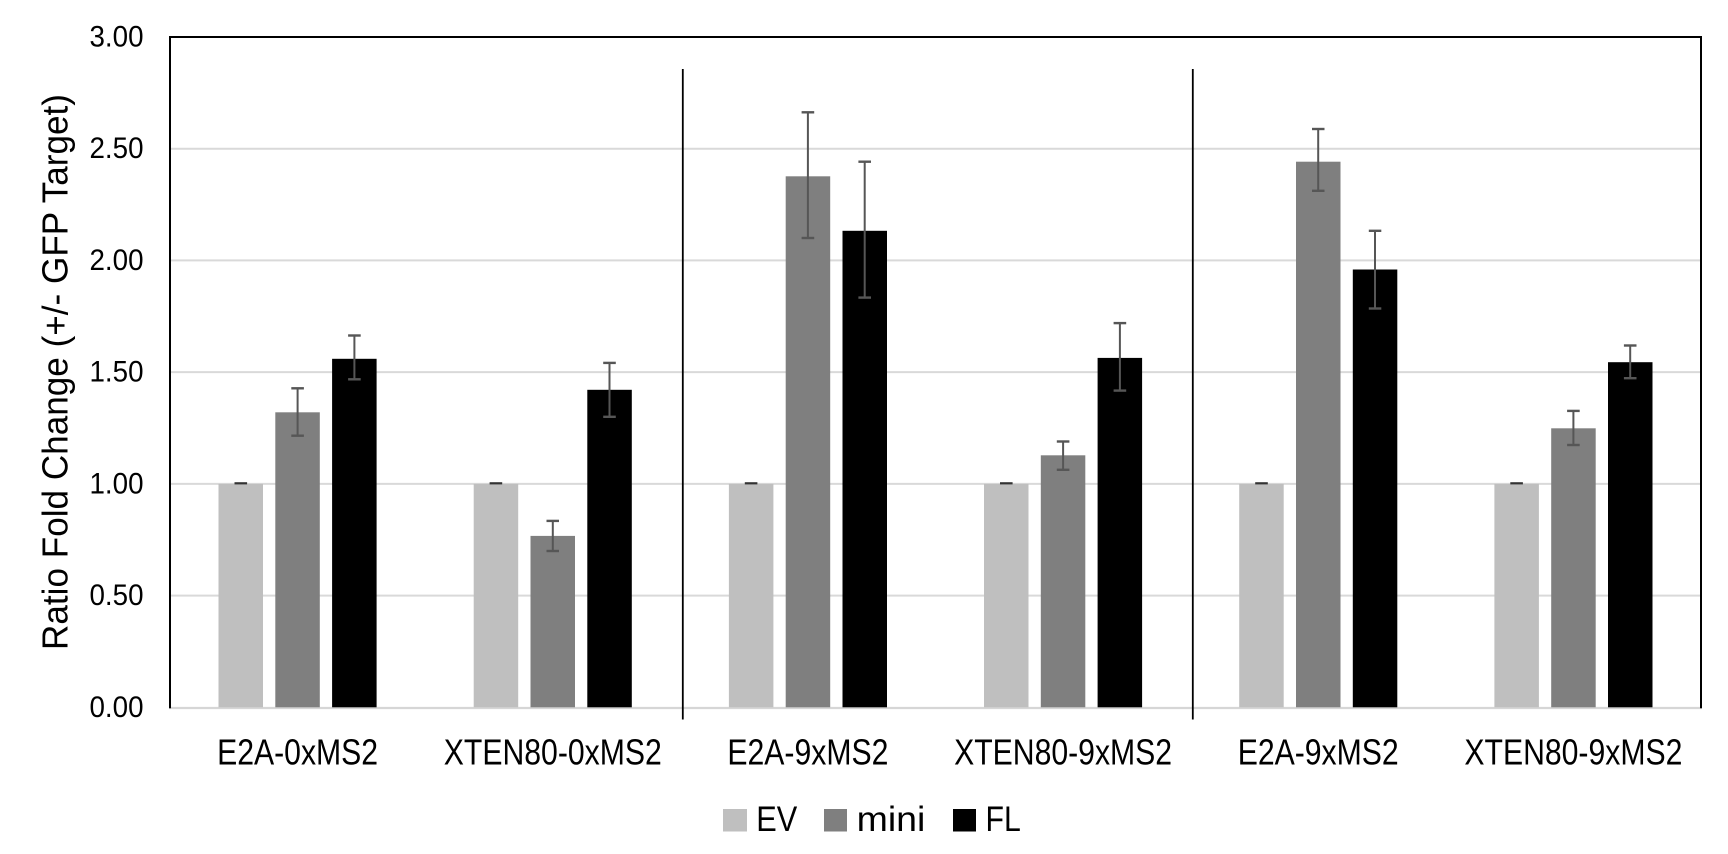 Image resolution: width=1728 pixels, height=854 pixels. What do you see at coordinates (117, 483) in the screenshot?
I see `svg-text: 1.00` at bounding box center [117, 483].